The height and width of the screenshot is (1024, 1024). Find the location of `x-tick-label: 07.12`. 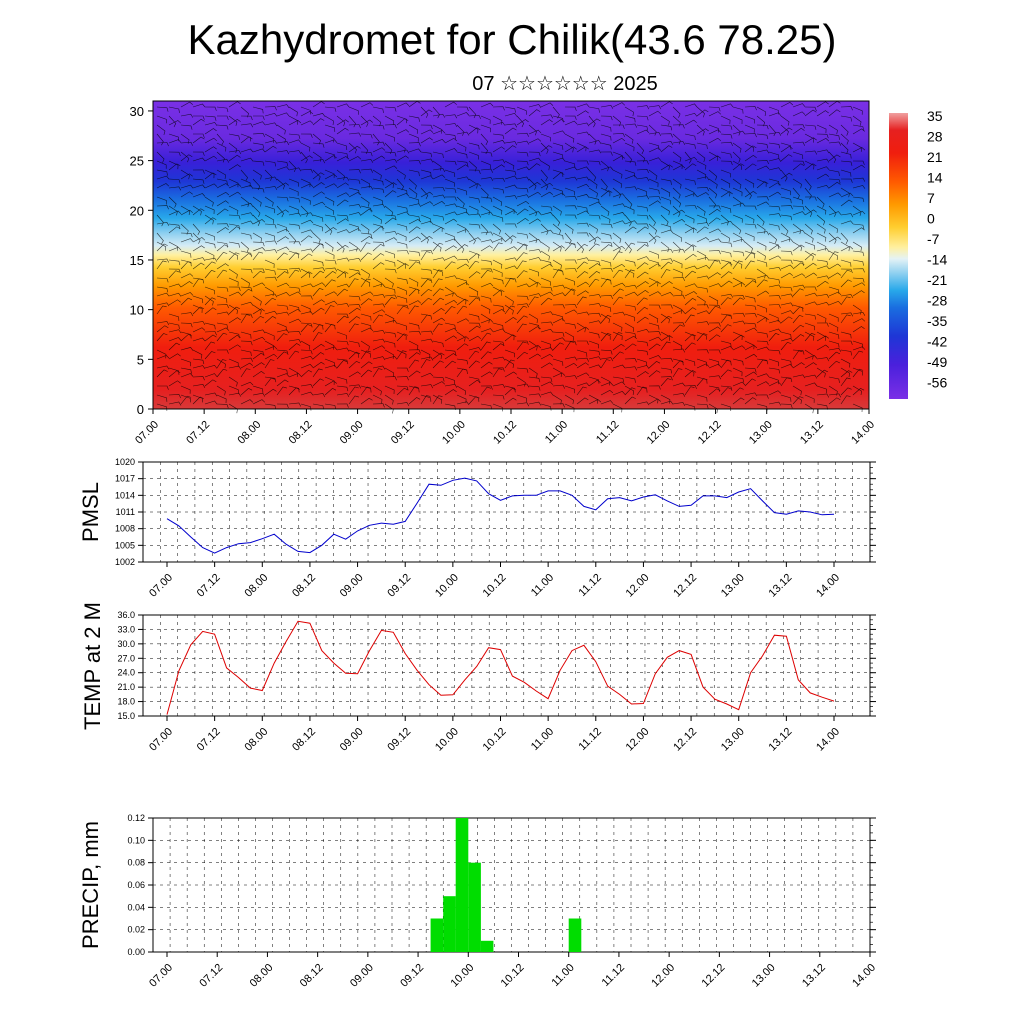

x-tick-label: 07.12 is located at coordinates (209, 586).